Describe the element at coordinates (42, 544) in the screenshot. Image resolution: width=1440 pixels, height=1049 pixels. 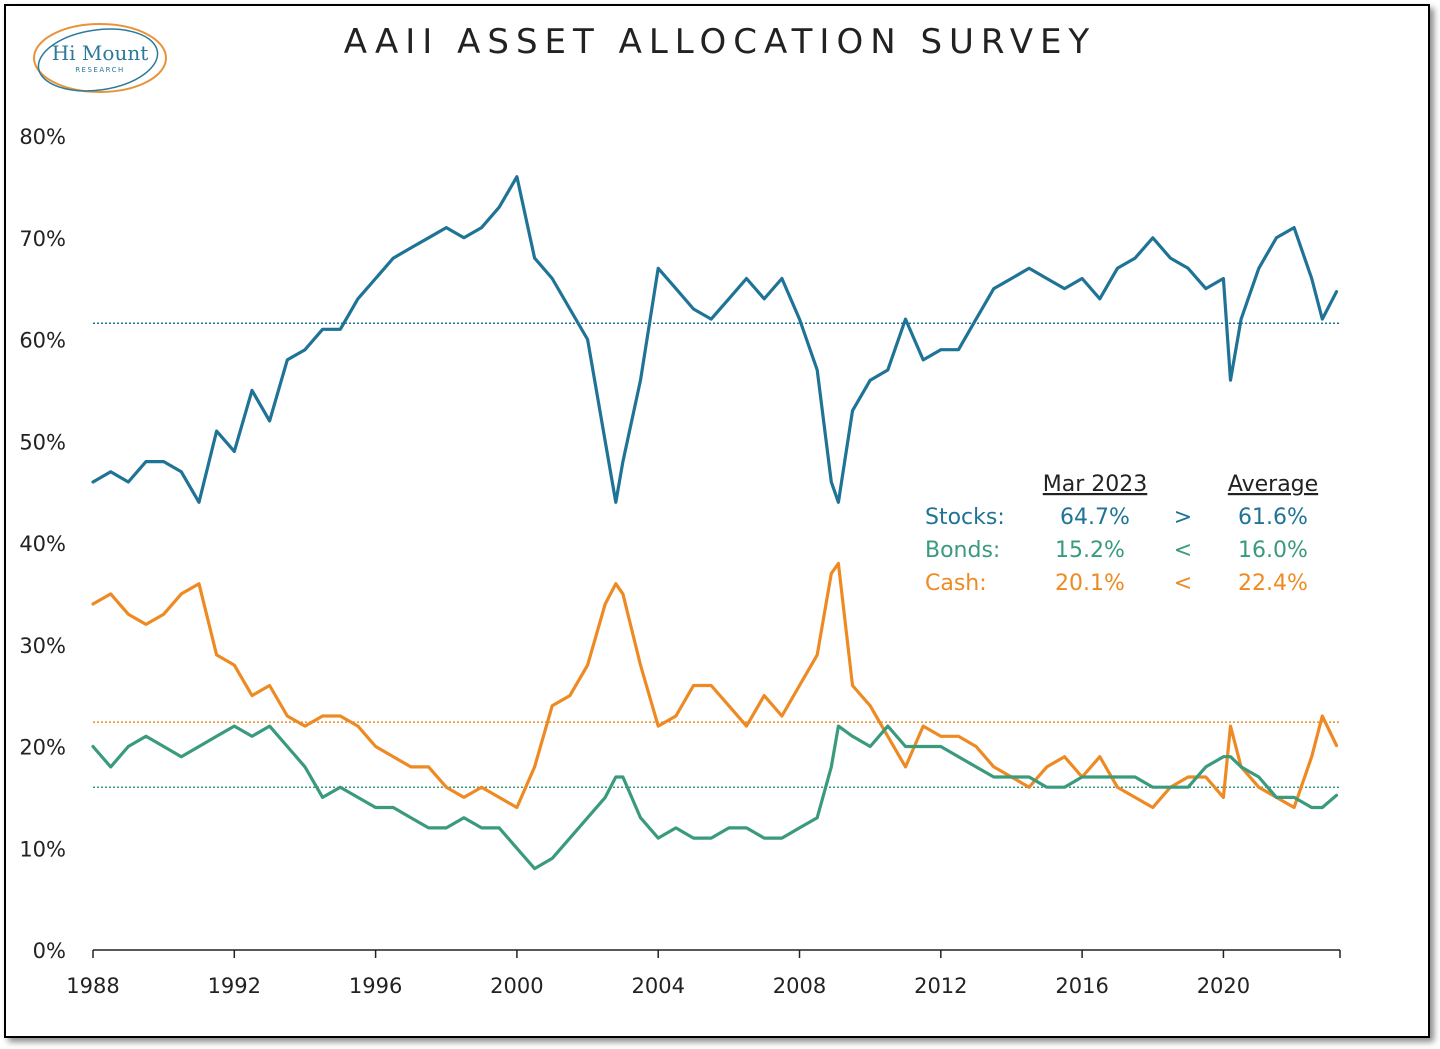
I see `y-tick-label: 40%` at that location.